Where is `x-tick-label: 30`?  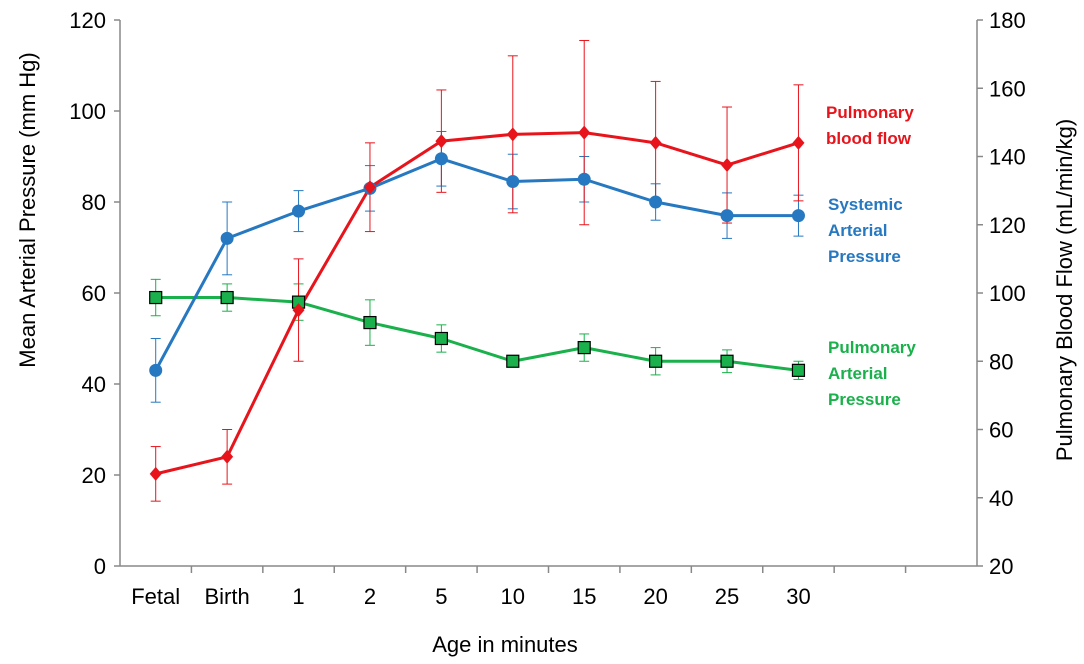 x-tick-label: 30 is located at coordinates (798, 596).